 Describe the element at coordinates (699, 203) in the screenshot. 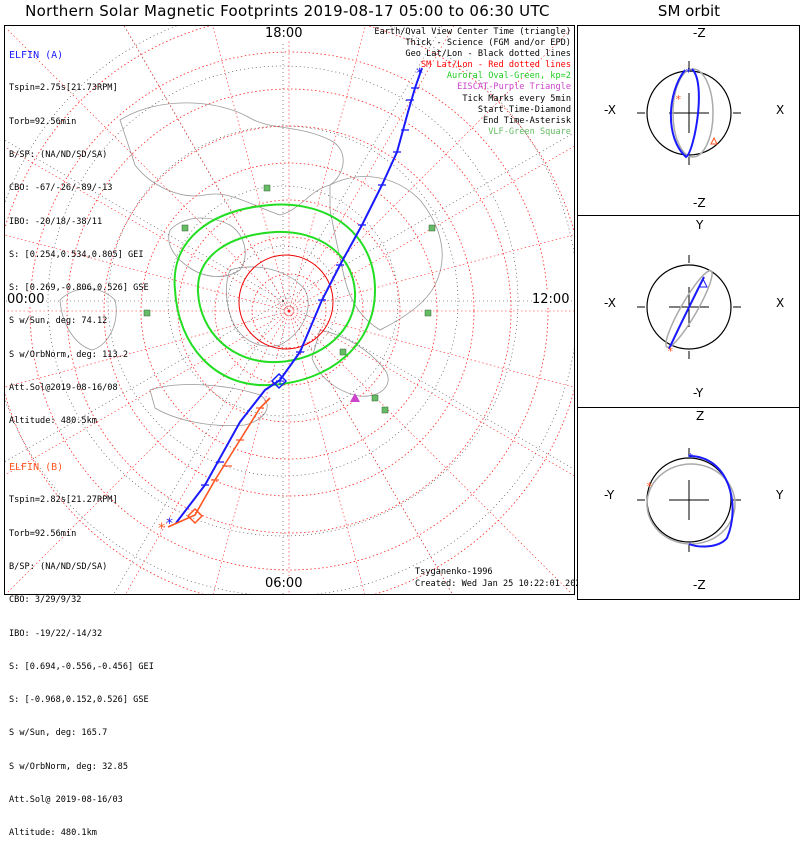

I see `panel1-bottom-label: -Z` at that location.